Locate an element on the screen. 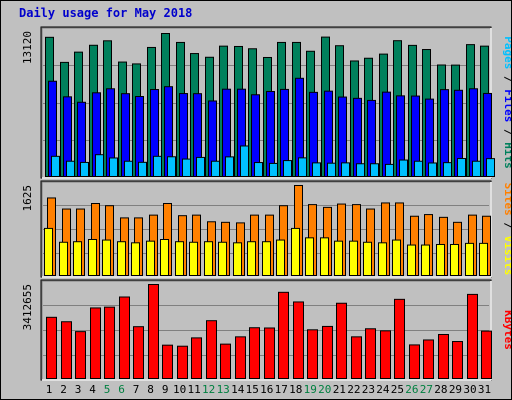  x-tick-label-day-11: 11 is located at coordinates (194, 389).